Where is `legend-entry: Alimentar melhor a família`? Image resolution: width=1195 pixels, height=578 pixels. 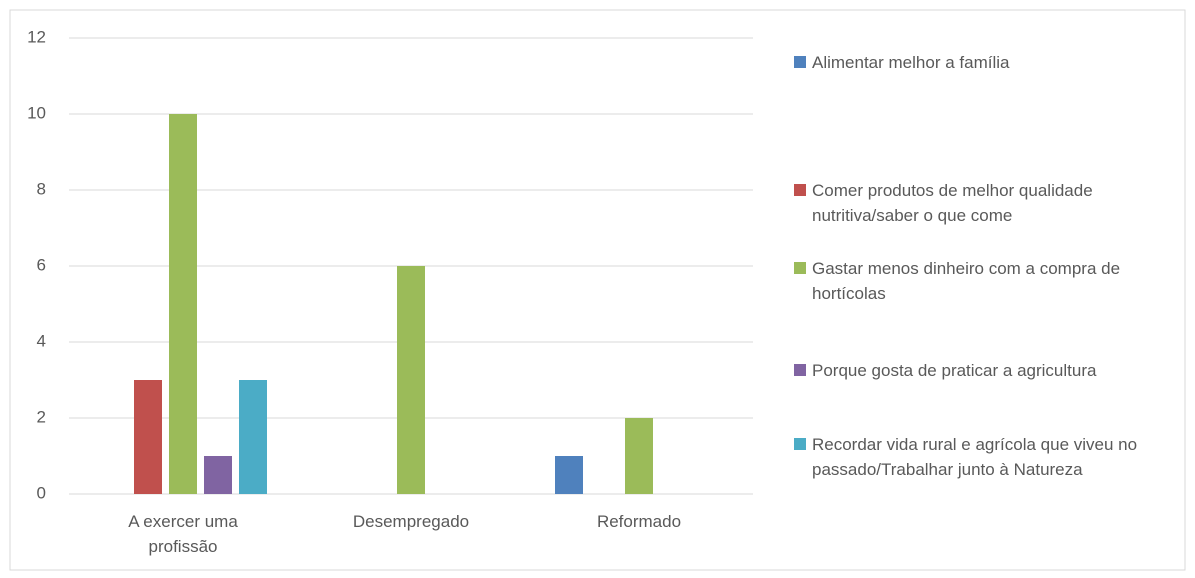 legend-entry: Alimentar melhor a família is located at coordinates (988, 62).